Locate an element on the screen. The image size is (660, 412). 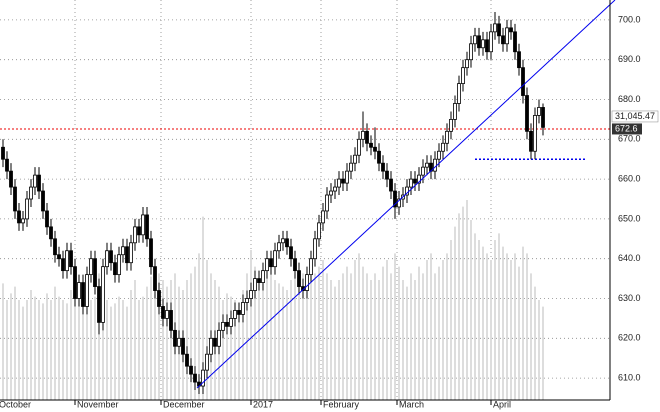
y-tick-label: 610.0 is located at coordinates (629, 377).